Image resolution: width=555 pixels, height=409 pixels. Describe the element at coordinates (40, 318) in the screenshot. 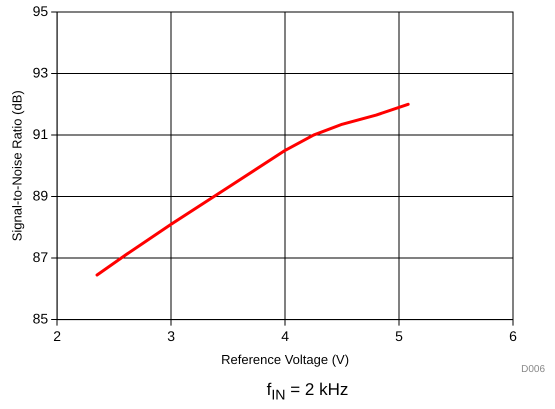

I see `y-tick-label: 85` at that location.